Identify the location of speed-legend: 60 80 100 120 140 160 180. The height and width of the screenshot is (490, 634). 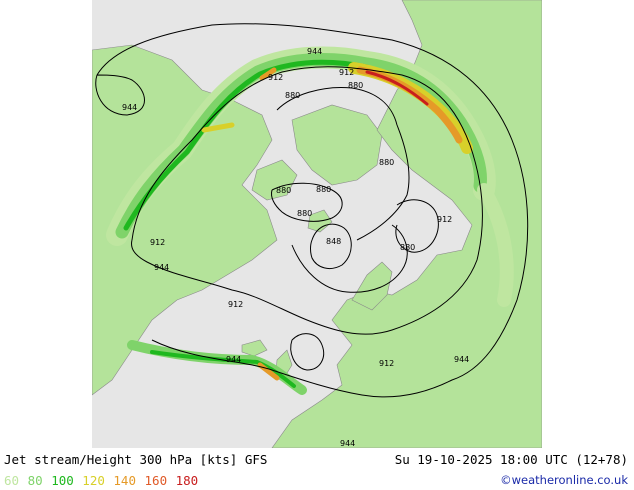
(101, 480).